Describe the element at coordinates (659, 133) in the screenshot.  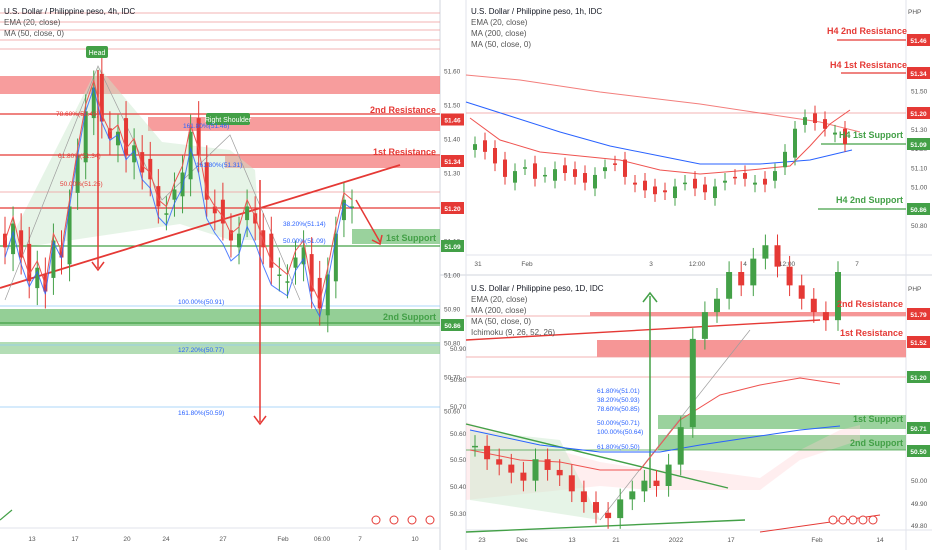
I see `tr-ma50-line` at that location.